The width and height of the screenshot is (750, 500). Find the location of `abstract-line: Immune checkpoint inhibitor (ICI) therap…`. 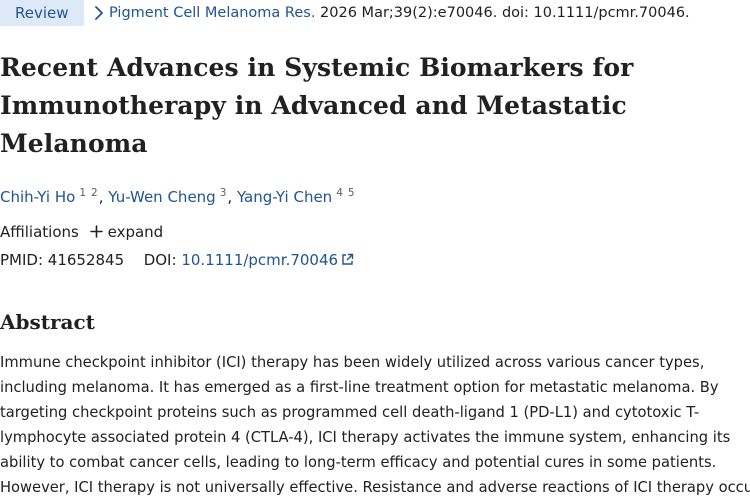

abstract-line: Immune checkpoint inhibitor (ICI) therap… is located at coordinates (352, 362).